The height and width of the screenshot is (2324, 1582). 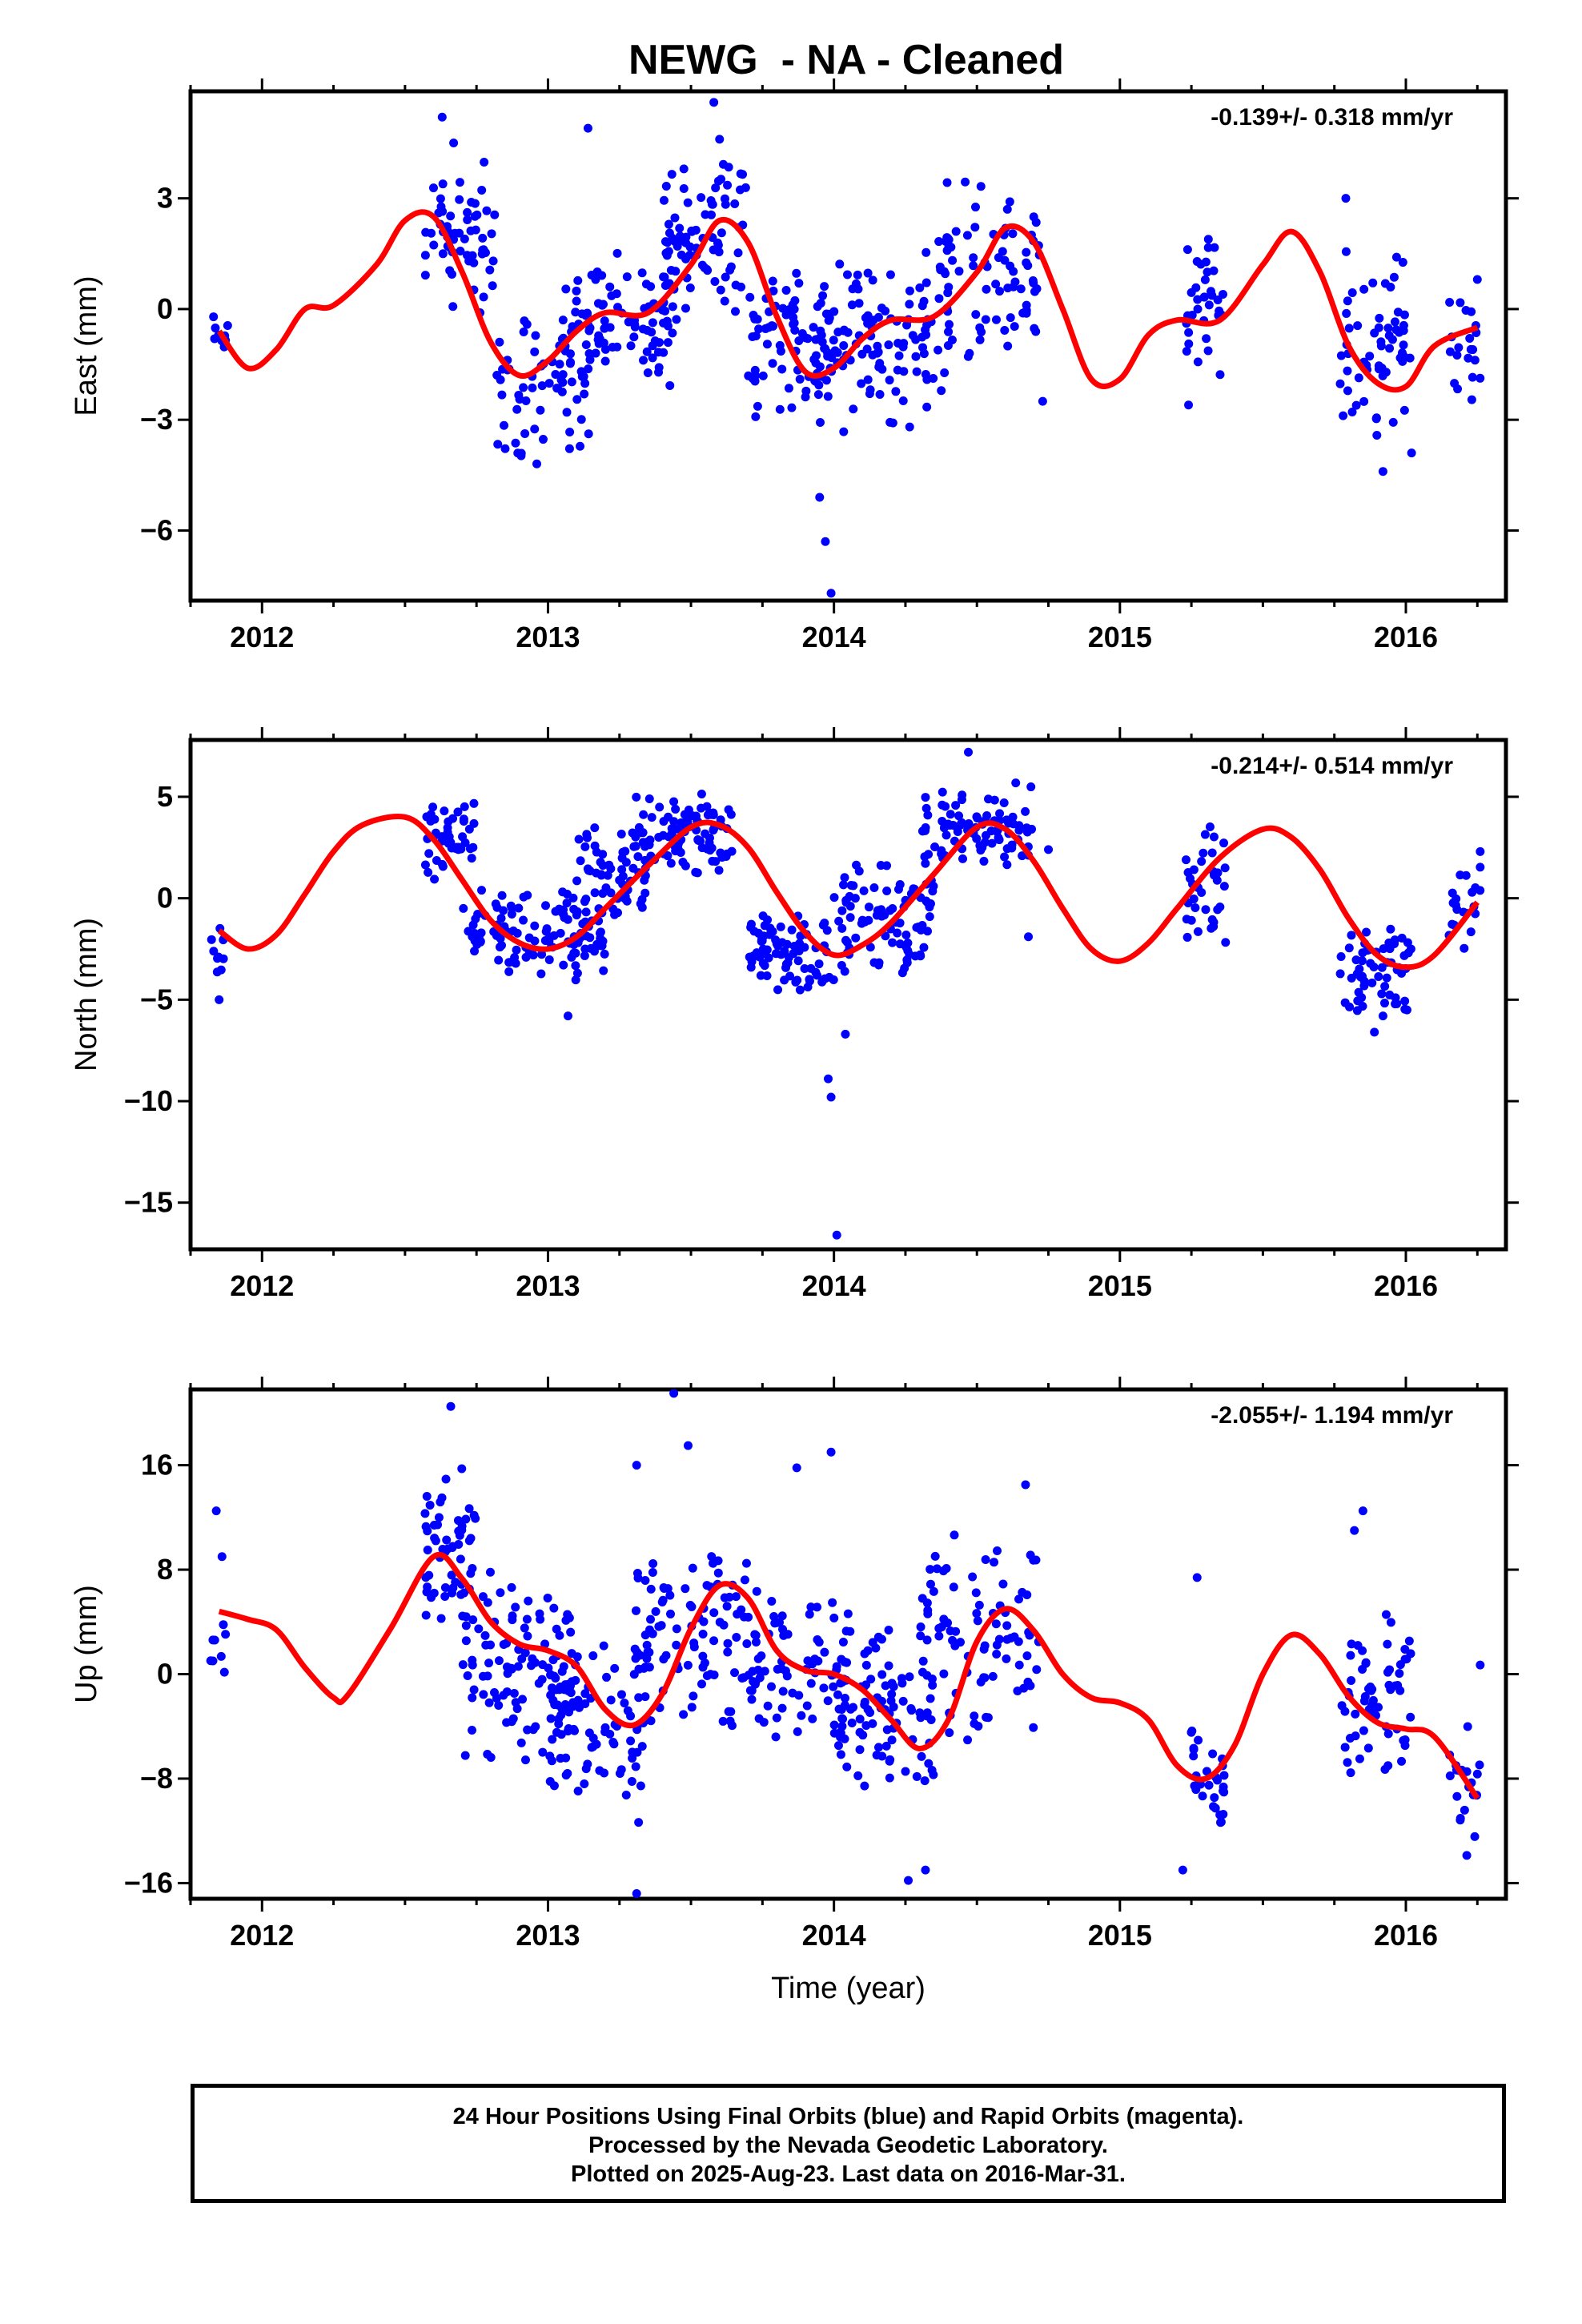 What do you see at coordinates (1120, 1285) in the screenshot?
I see `x-tick-label: 2015` at bounding box center [1120, 1285].